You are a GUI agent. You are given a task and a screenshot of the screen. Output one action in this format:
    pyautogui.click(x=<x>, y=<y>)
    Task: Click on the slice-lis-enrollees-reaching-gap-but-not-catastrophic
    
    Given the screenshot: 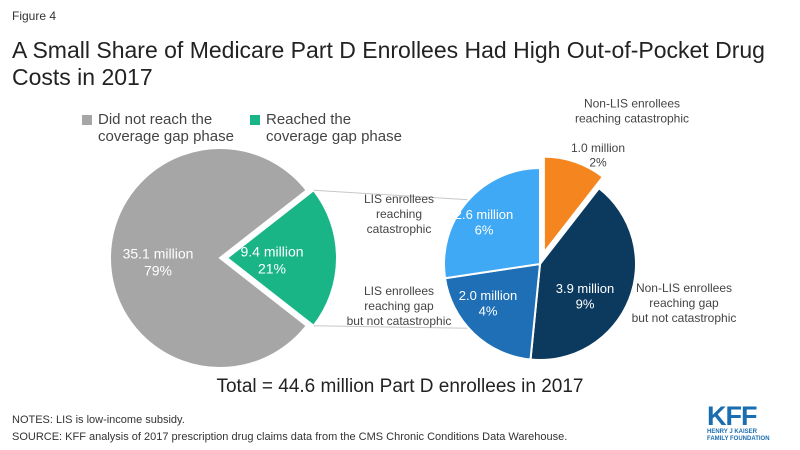 What is the action you would take?
    pyautogui.click(x=492, y=311)
    